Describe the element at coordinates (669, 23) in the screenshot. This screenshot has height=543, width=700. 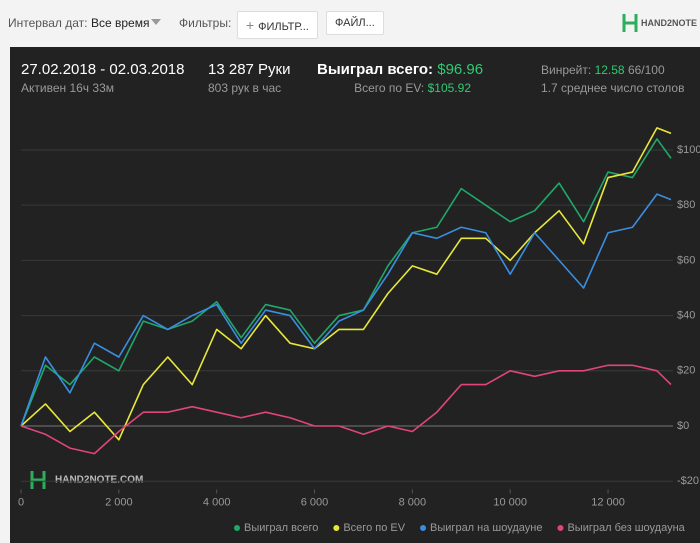
I see `logo-text: HAND2NOTE` at that location.